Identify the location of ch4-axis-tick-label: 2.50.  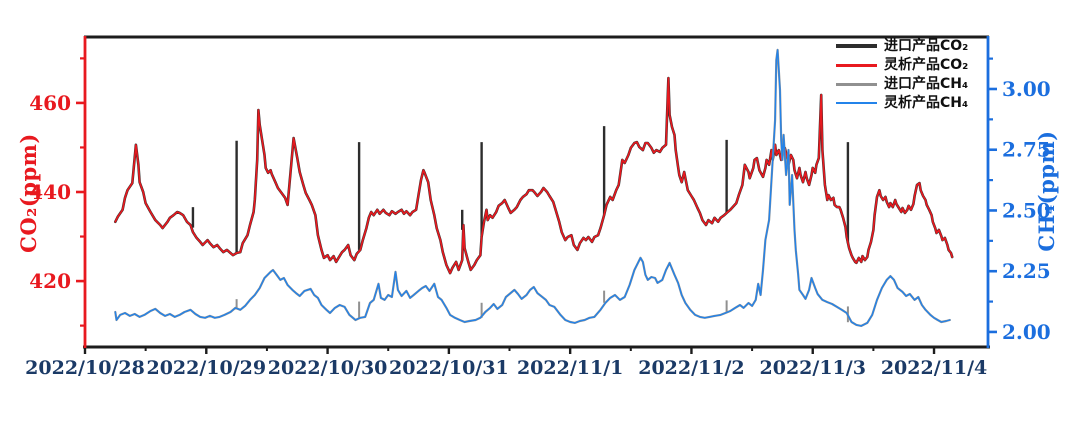
(1026, 210).